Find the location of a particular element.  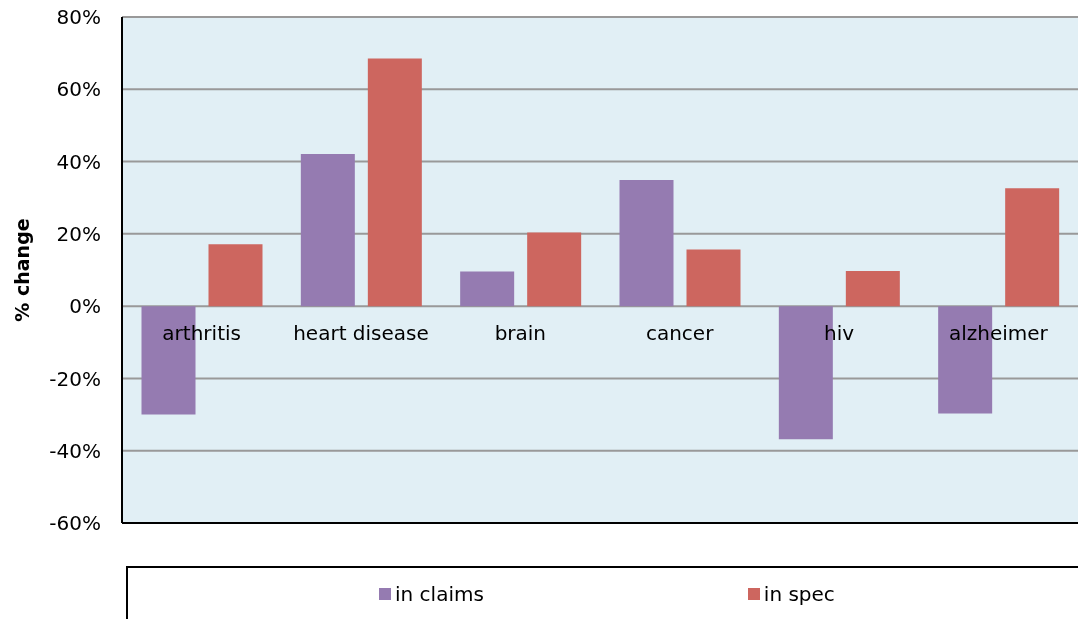

y-tick-label: -40% is located at coordinates (75, 450).